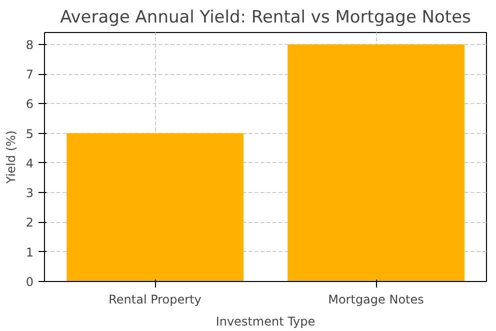 The image size is (496, 331). What do you see at coordinates (30, 193) in the screenshot?
I see `y-tick-label: 3` at bounding box center [30, 193].